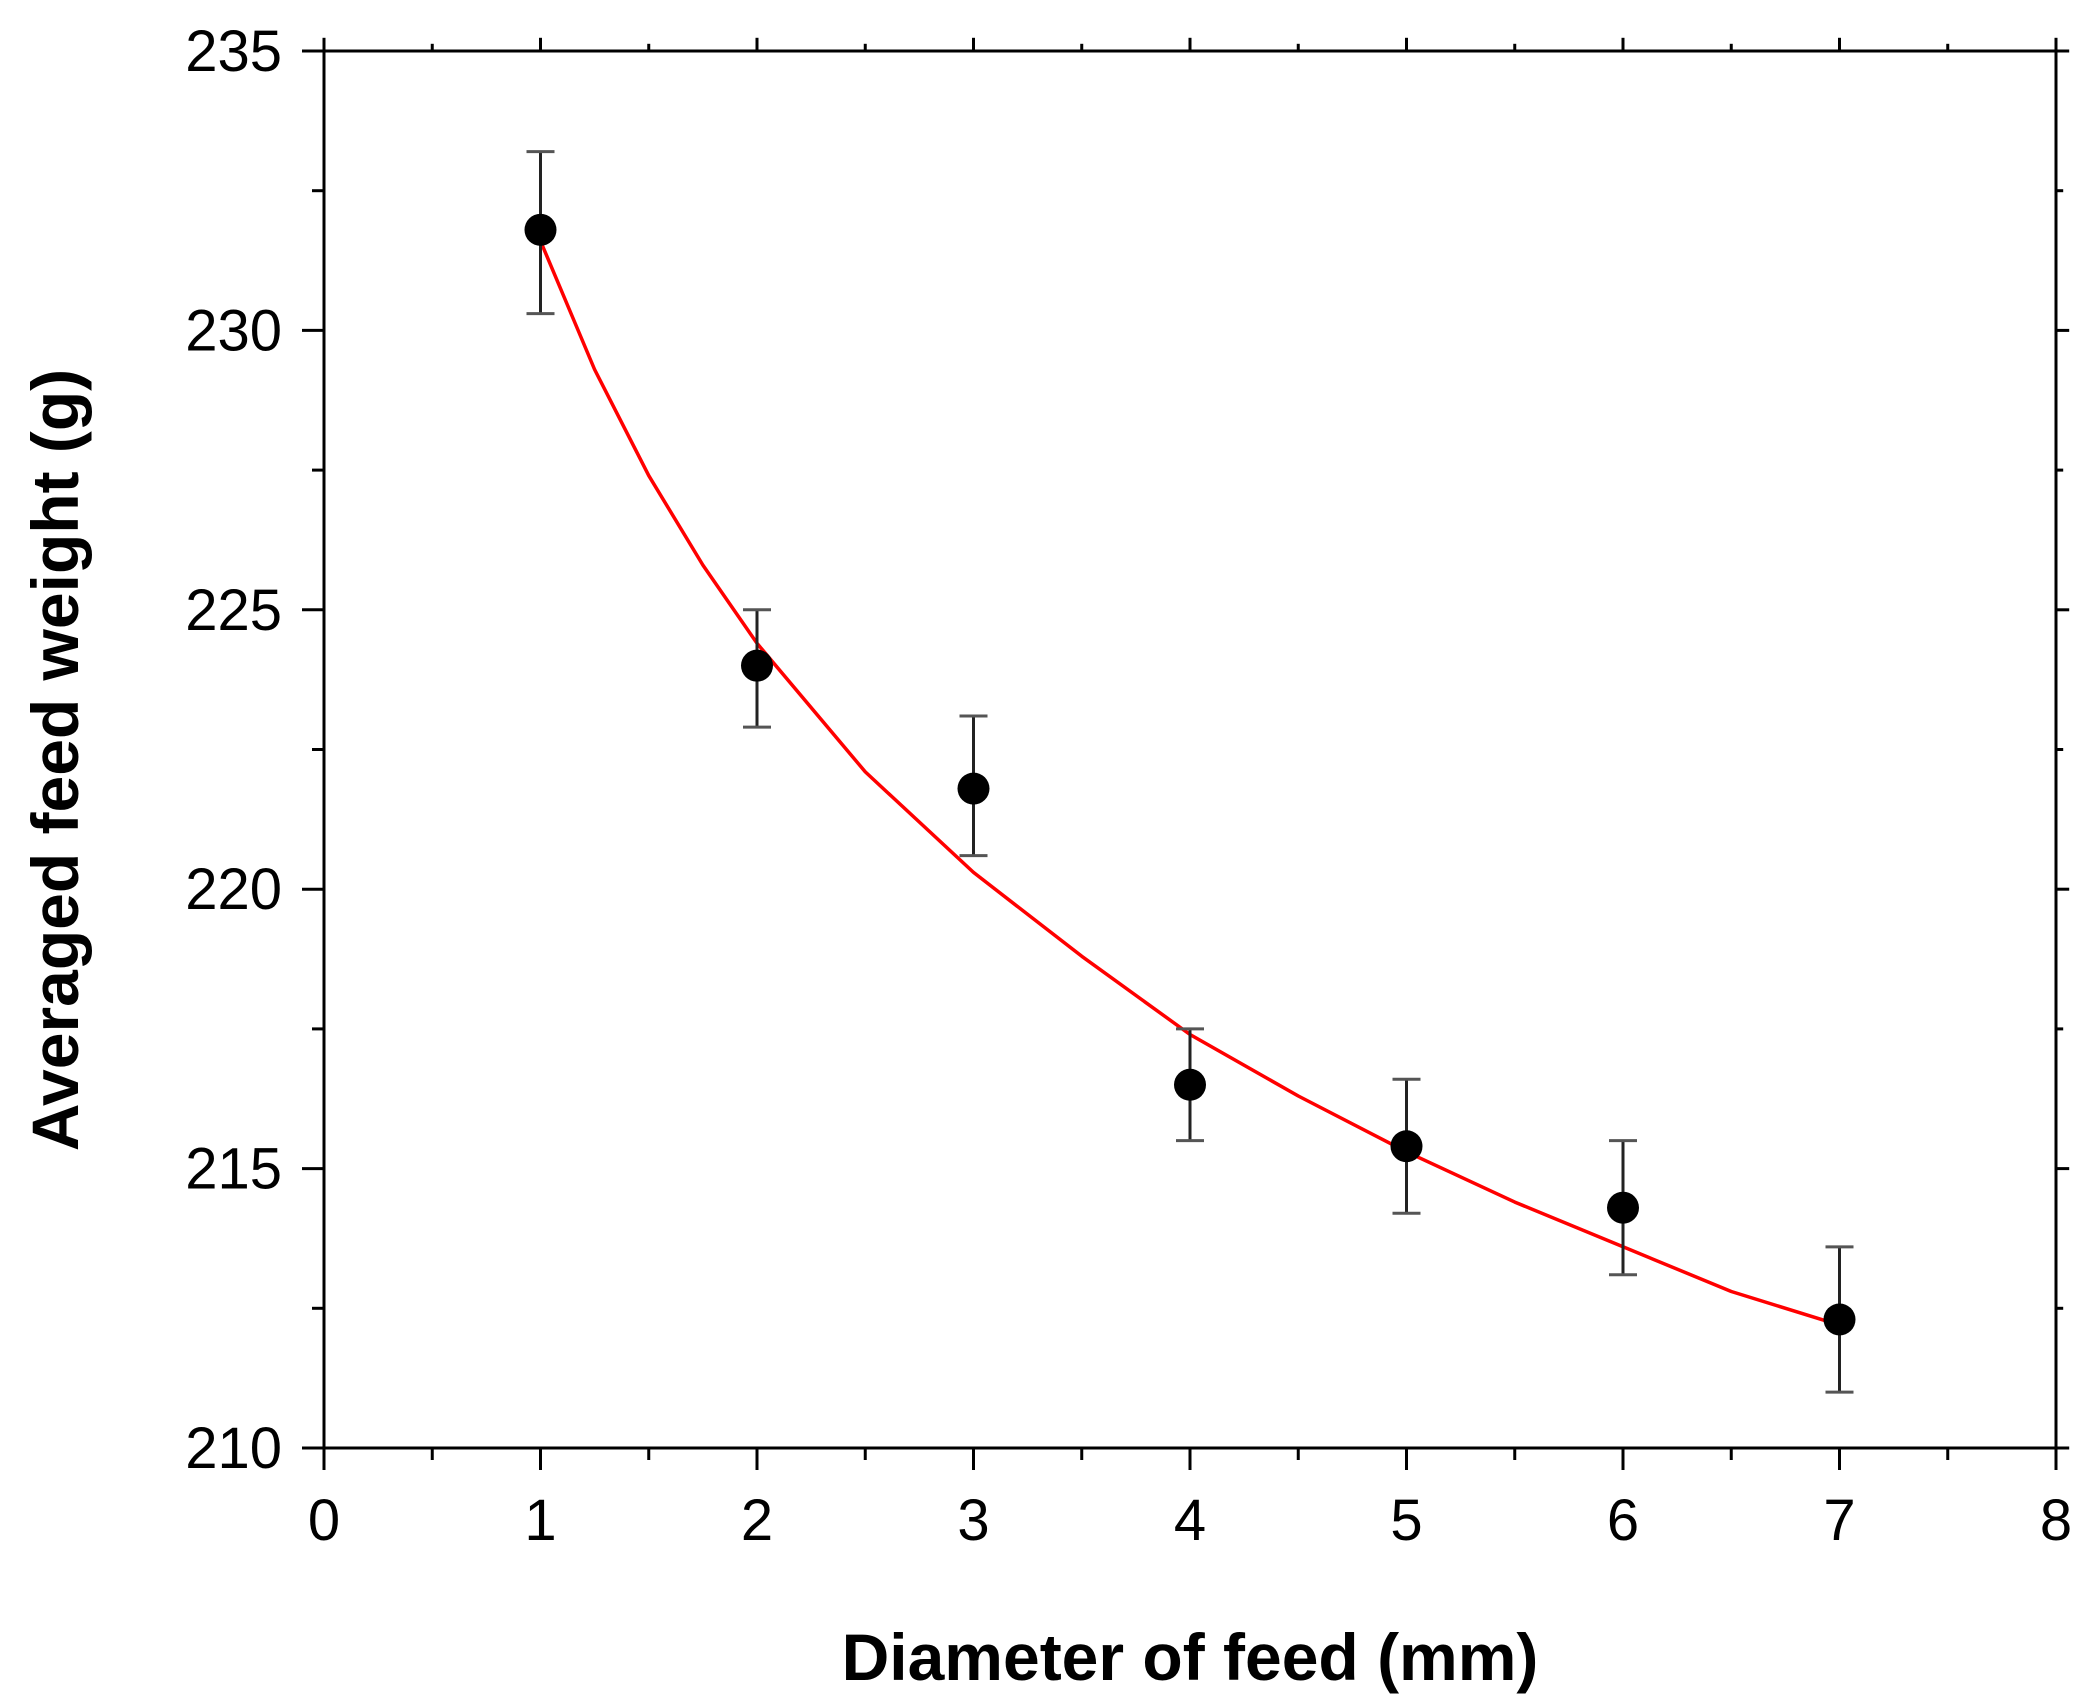 The height and width of the screenshot is (1706, 2091). What do you see at coordinates (55, 760) in the screenshot?
I see `y-axis-title: Averaged feed weight (g)` at bounding box center [55, 760].